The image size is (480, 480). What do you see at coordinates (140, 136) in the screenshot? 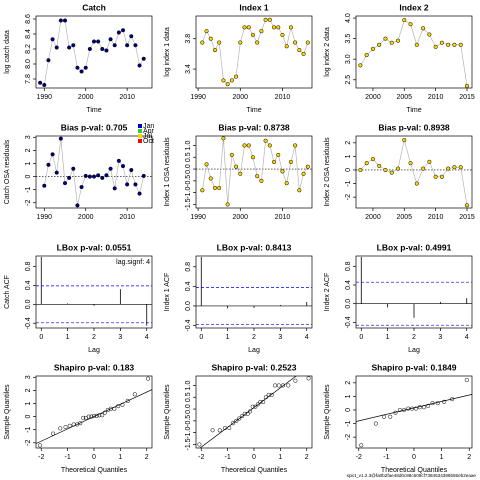
I see `legend-swatch` at bounding box center [140, 136].